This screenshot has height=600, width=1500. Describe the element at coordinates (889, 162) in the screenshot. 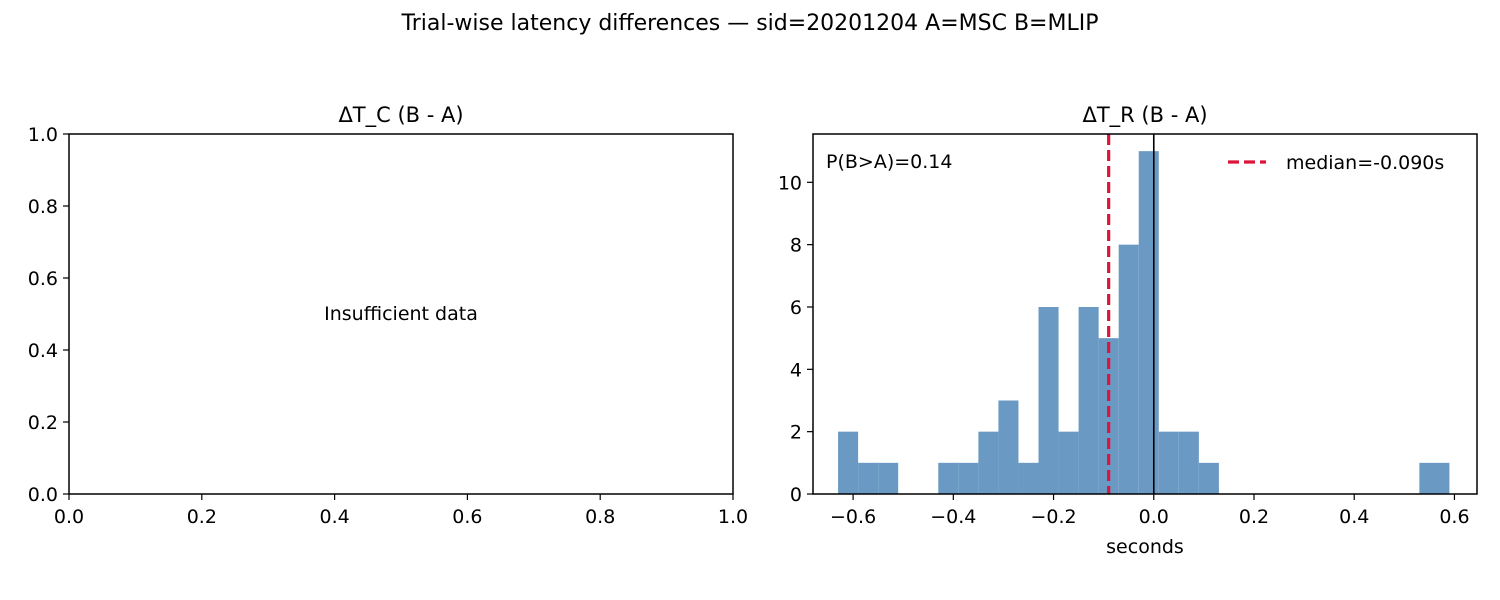

I see `probability-annotation: P(B>A)=0.14` at that location.